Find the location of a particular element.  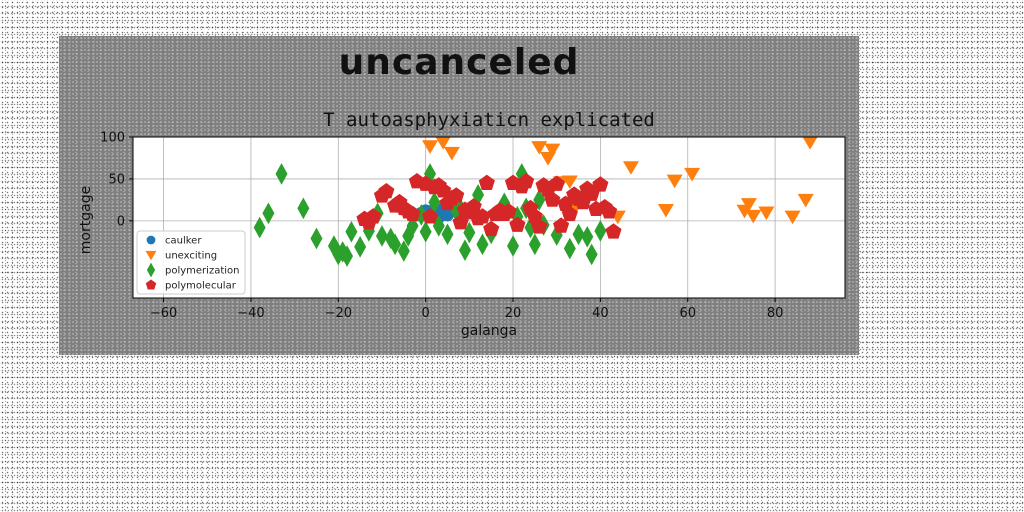

x-tick-label: −20 is located at coordinates (338, 313).